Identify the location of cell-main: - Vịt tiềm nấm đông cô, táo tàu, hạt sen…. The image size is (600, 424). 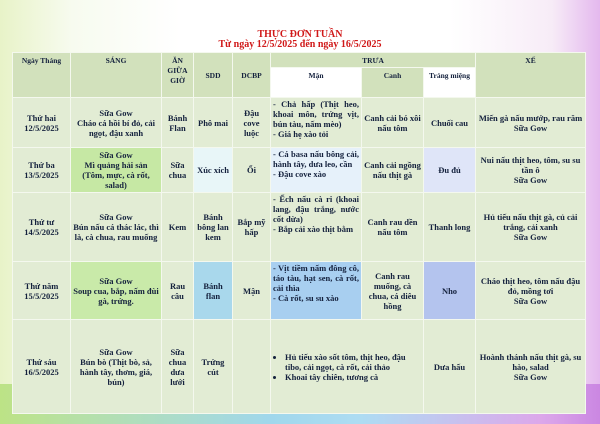
(316, 290).